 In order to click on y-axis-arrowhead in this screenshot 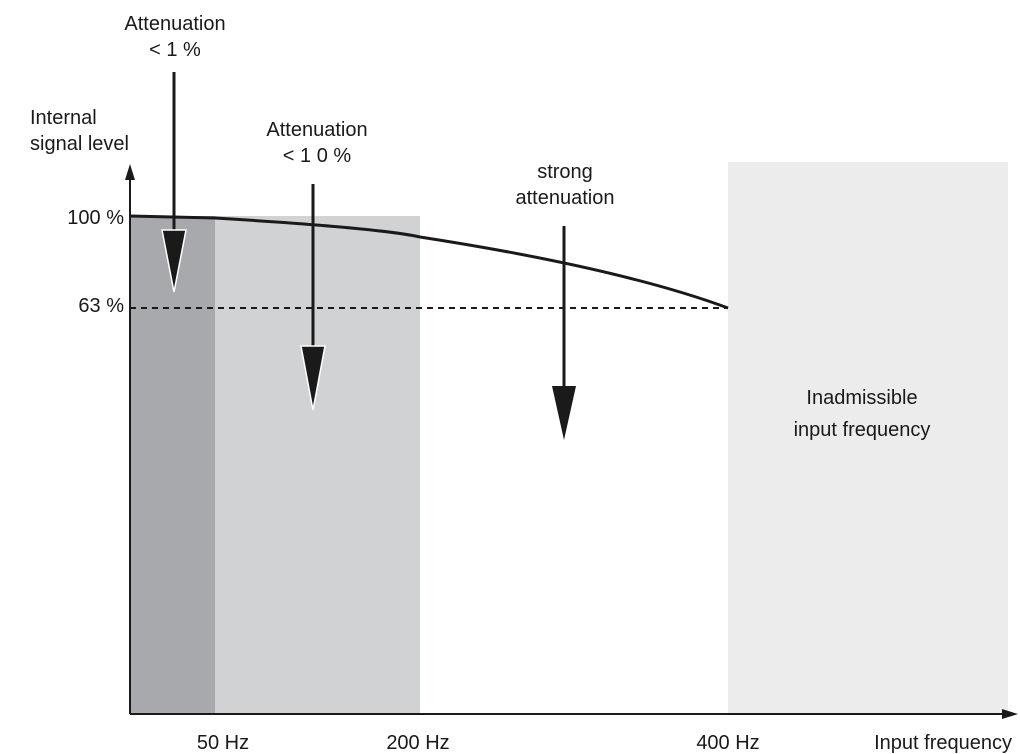, I will do `click(130, 172)`.